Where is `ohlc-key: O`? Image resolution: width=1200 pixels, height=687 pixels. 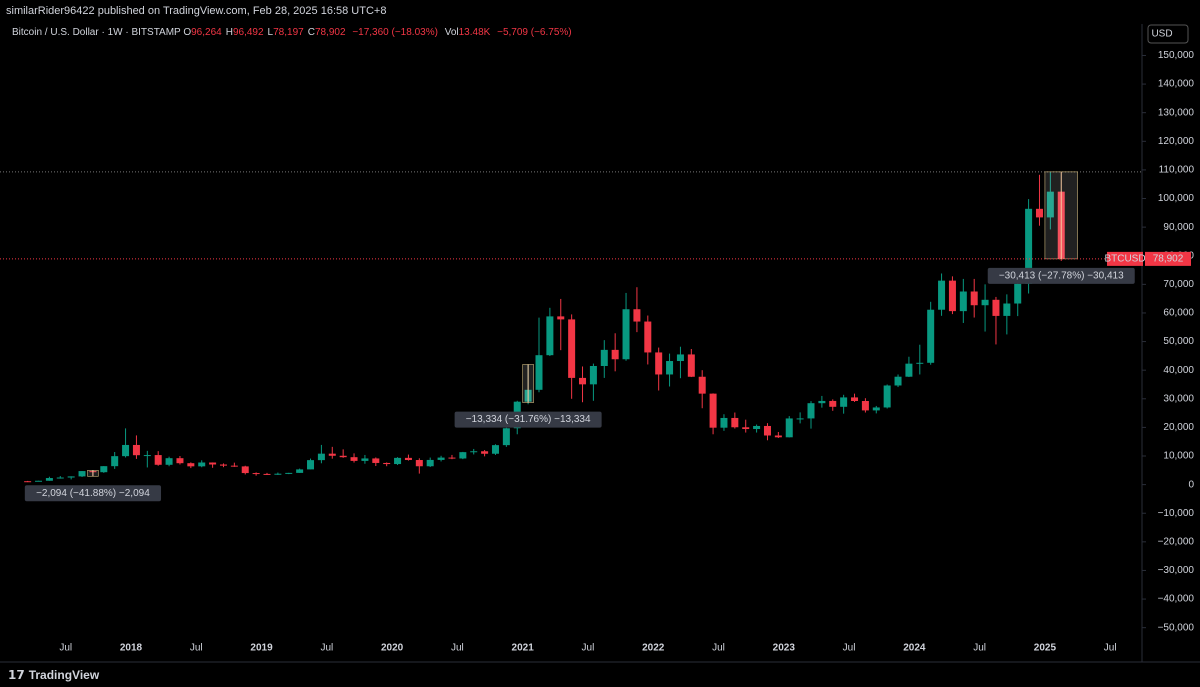
ohlc-key: O is located at coordinates (187, 32).